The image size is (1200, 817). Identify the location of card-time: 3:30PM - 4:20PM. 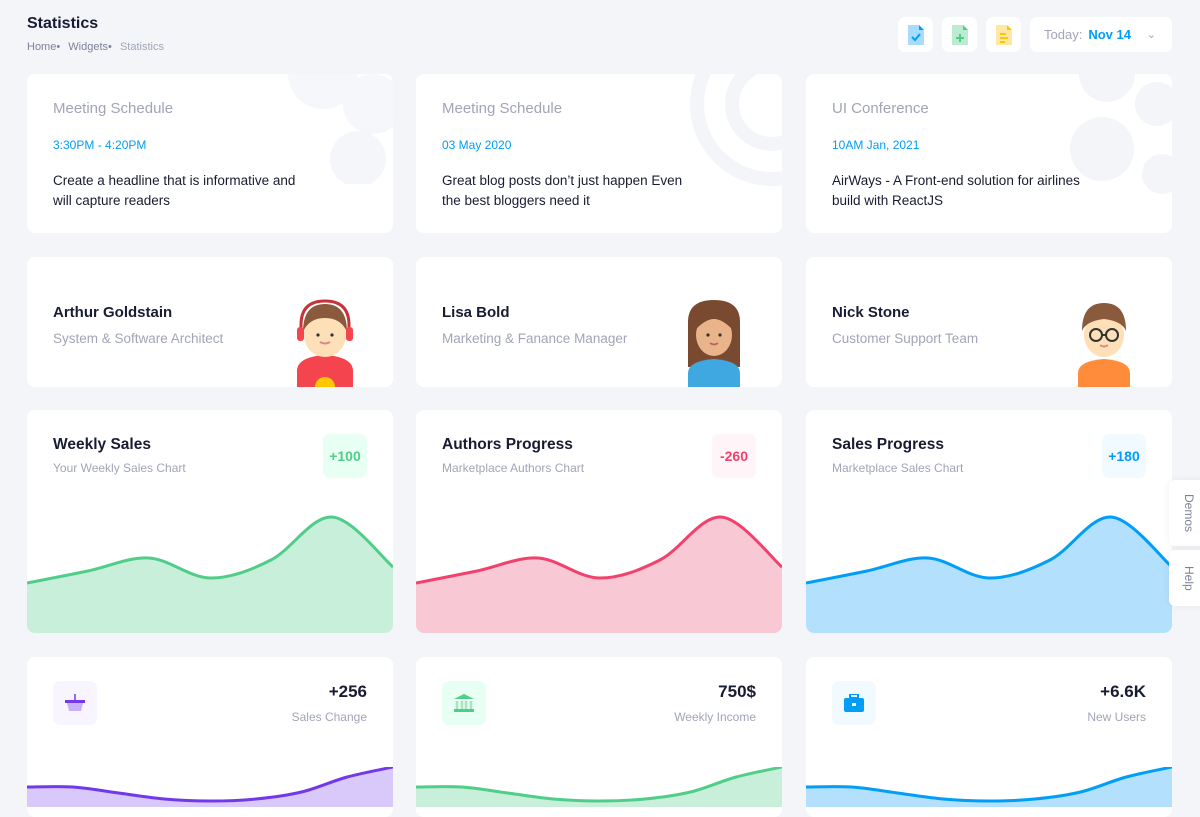
(100, 145).